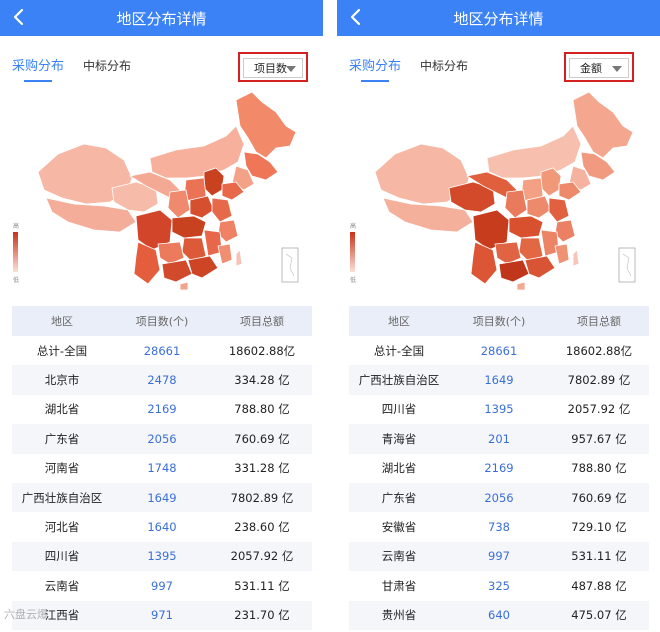 The height and width of the screenshot is (632, 660). Describe the element at coordinates (498, 60) in the screenshot. I see `tab-bar: 采购分布 中标分布` at that location.